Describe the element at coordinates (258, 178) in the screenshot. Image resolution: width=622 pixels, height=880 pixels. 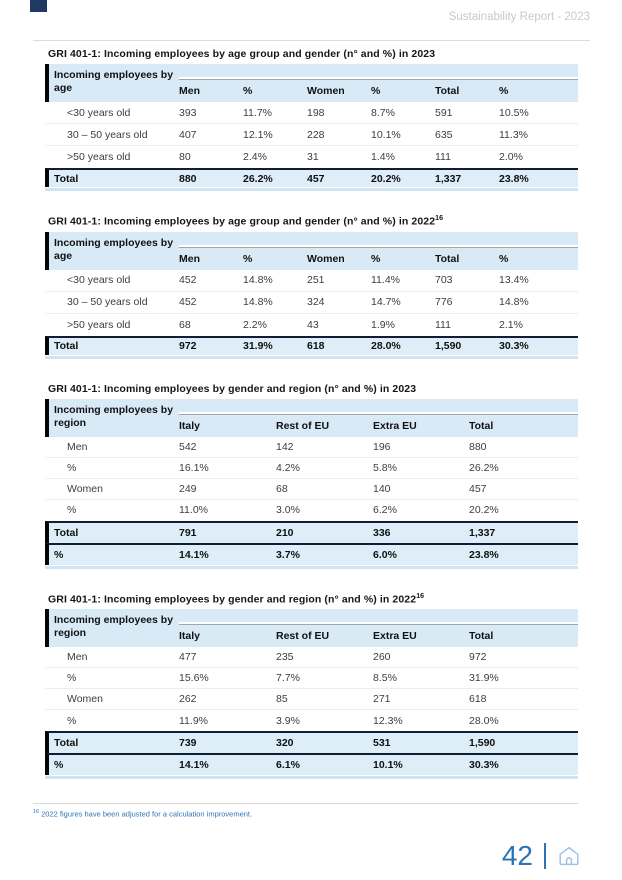
I see `table-cell: 26.2%` at that location.